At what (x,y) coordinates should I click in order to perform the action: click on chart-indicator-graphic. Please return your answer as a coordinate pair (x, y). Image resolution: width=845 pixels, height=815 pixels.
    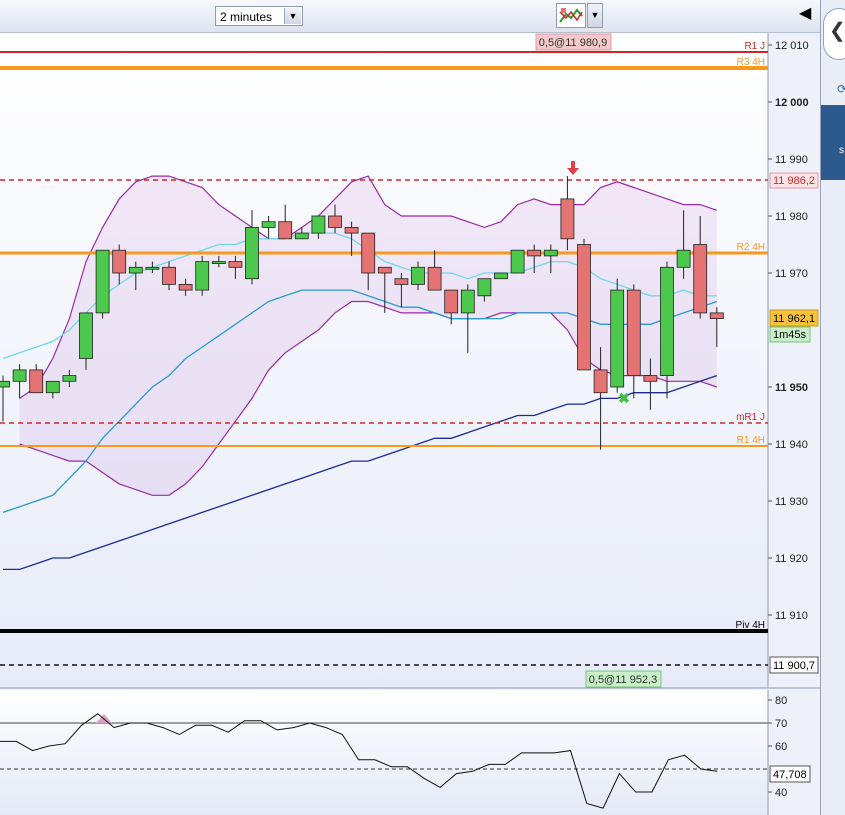
    Looking at the image, I should click on (571, 15).